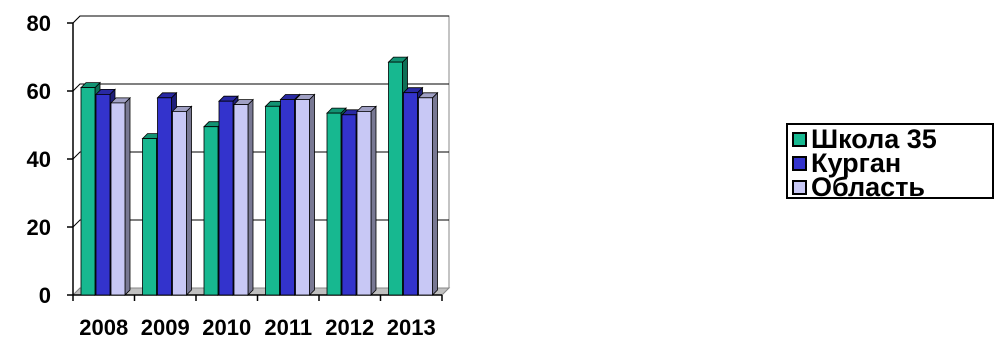 This screenshot has height=338, width=1000. I want to click on x-tick-label: 2013, so click(411, 326).